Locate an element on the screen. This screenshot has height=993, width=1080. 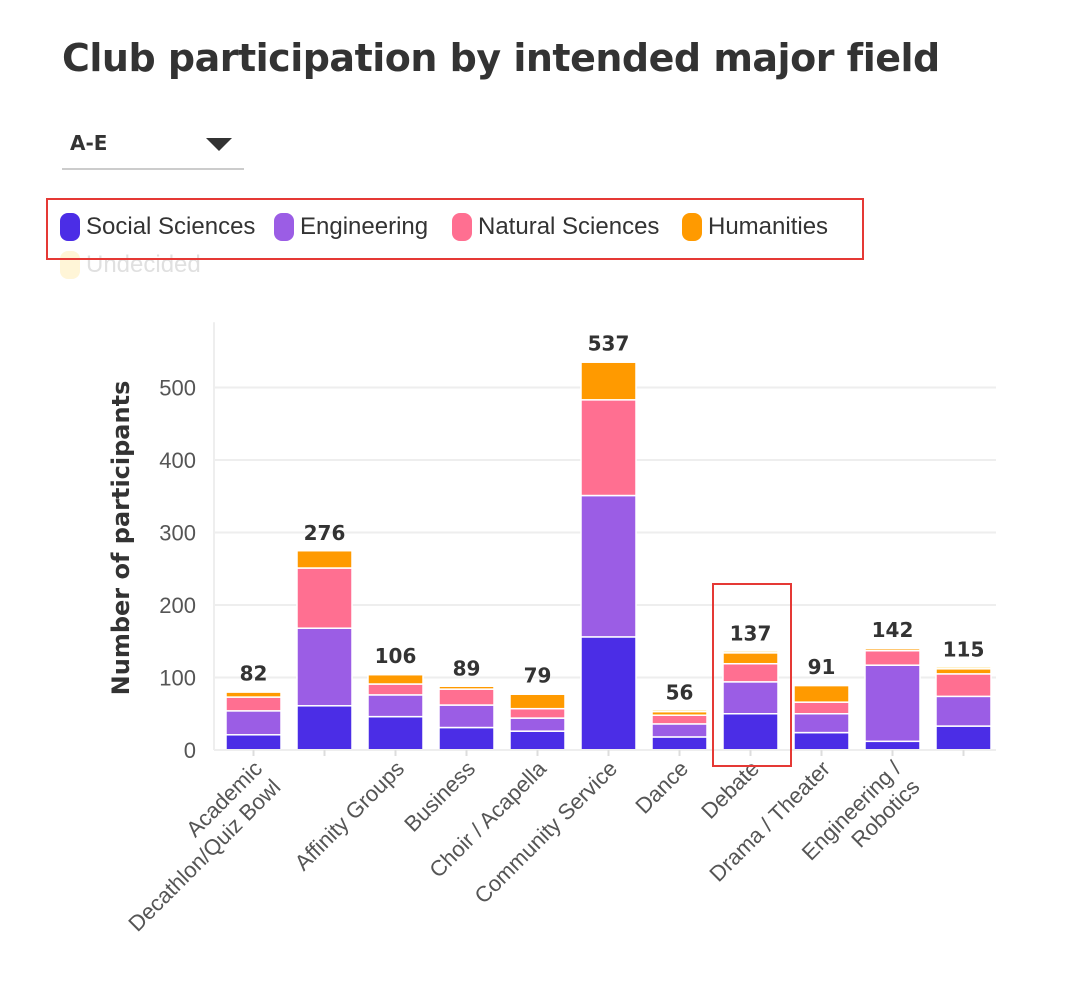
x-tick-label-line: Debate is located at coordinates (730, 790).